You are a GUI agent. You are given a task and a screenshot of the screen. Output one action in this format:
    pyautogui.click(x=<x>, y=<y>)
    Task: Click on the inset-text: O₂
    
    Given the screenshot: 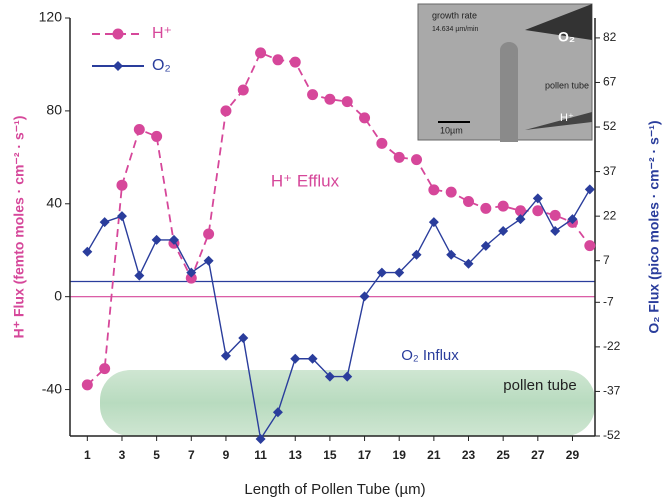 What is the action you would take?
    pyautogui.click(x=566, y=37)
    